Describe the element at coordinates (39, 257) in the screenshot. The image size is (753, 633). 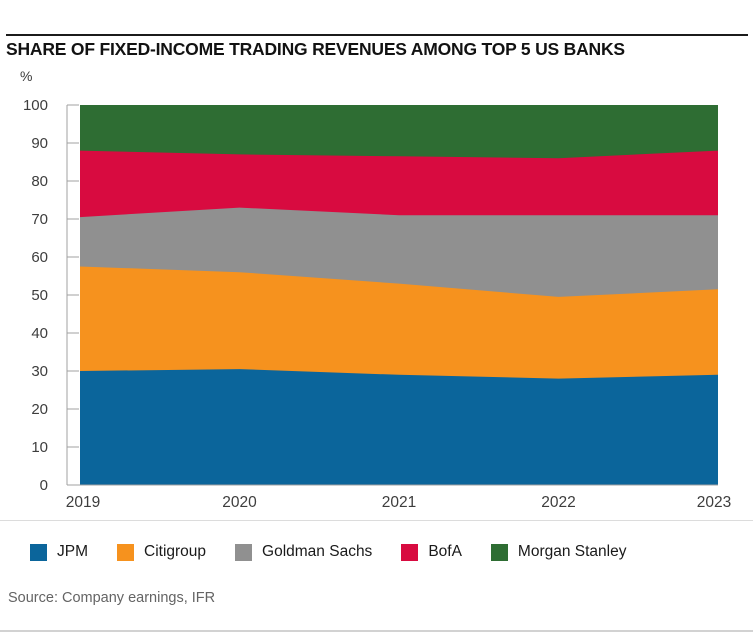
I see `y-tick-label: 60` at that location.